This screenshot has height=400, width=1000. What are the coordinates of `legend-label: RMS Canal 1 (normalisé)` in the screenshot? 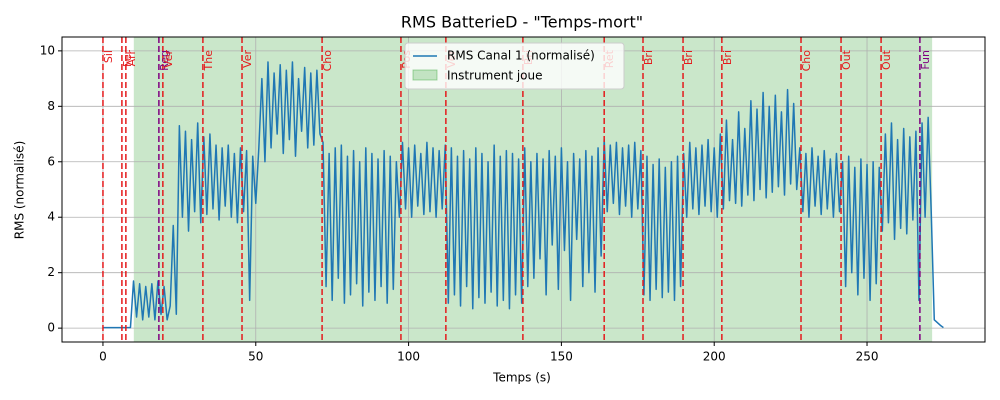 It's located at (521, 56).